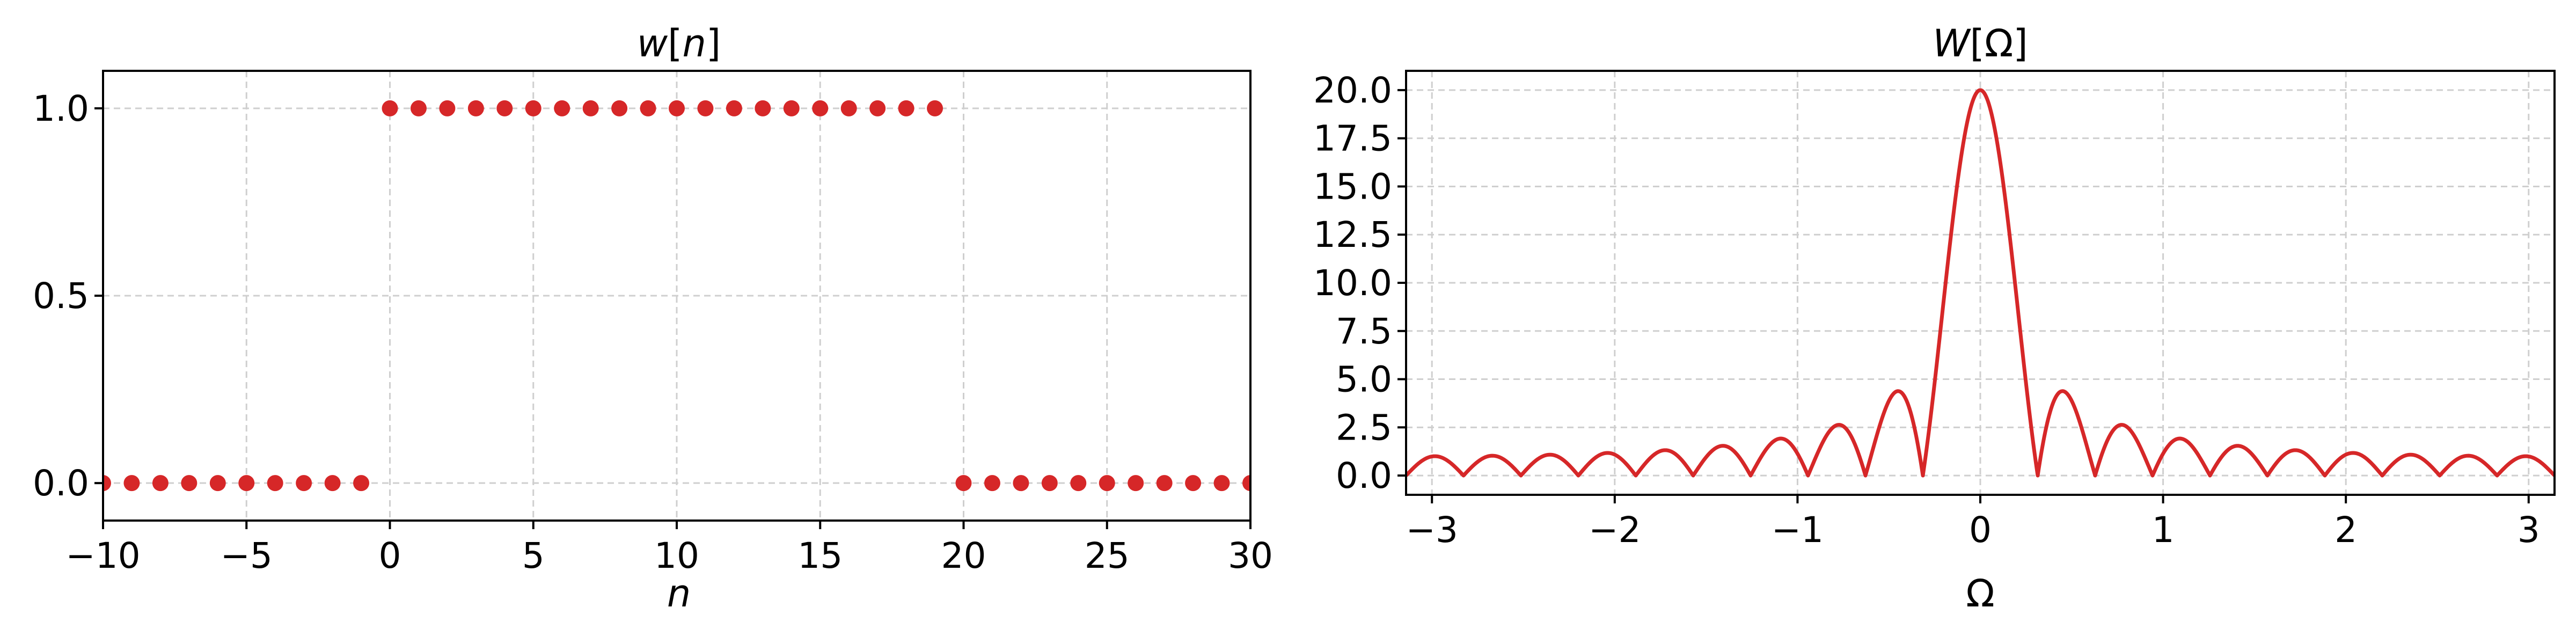  What do you see at coordinates (61, 108) in the screenshot?
I see `y-tick-label: 1.0` at bounding box center [61, 108].